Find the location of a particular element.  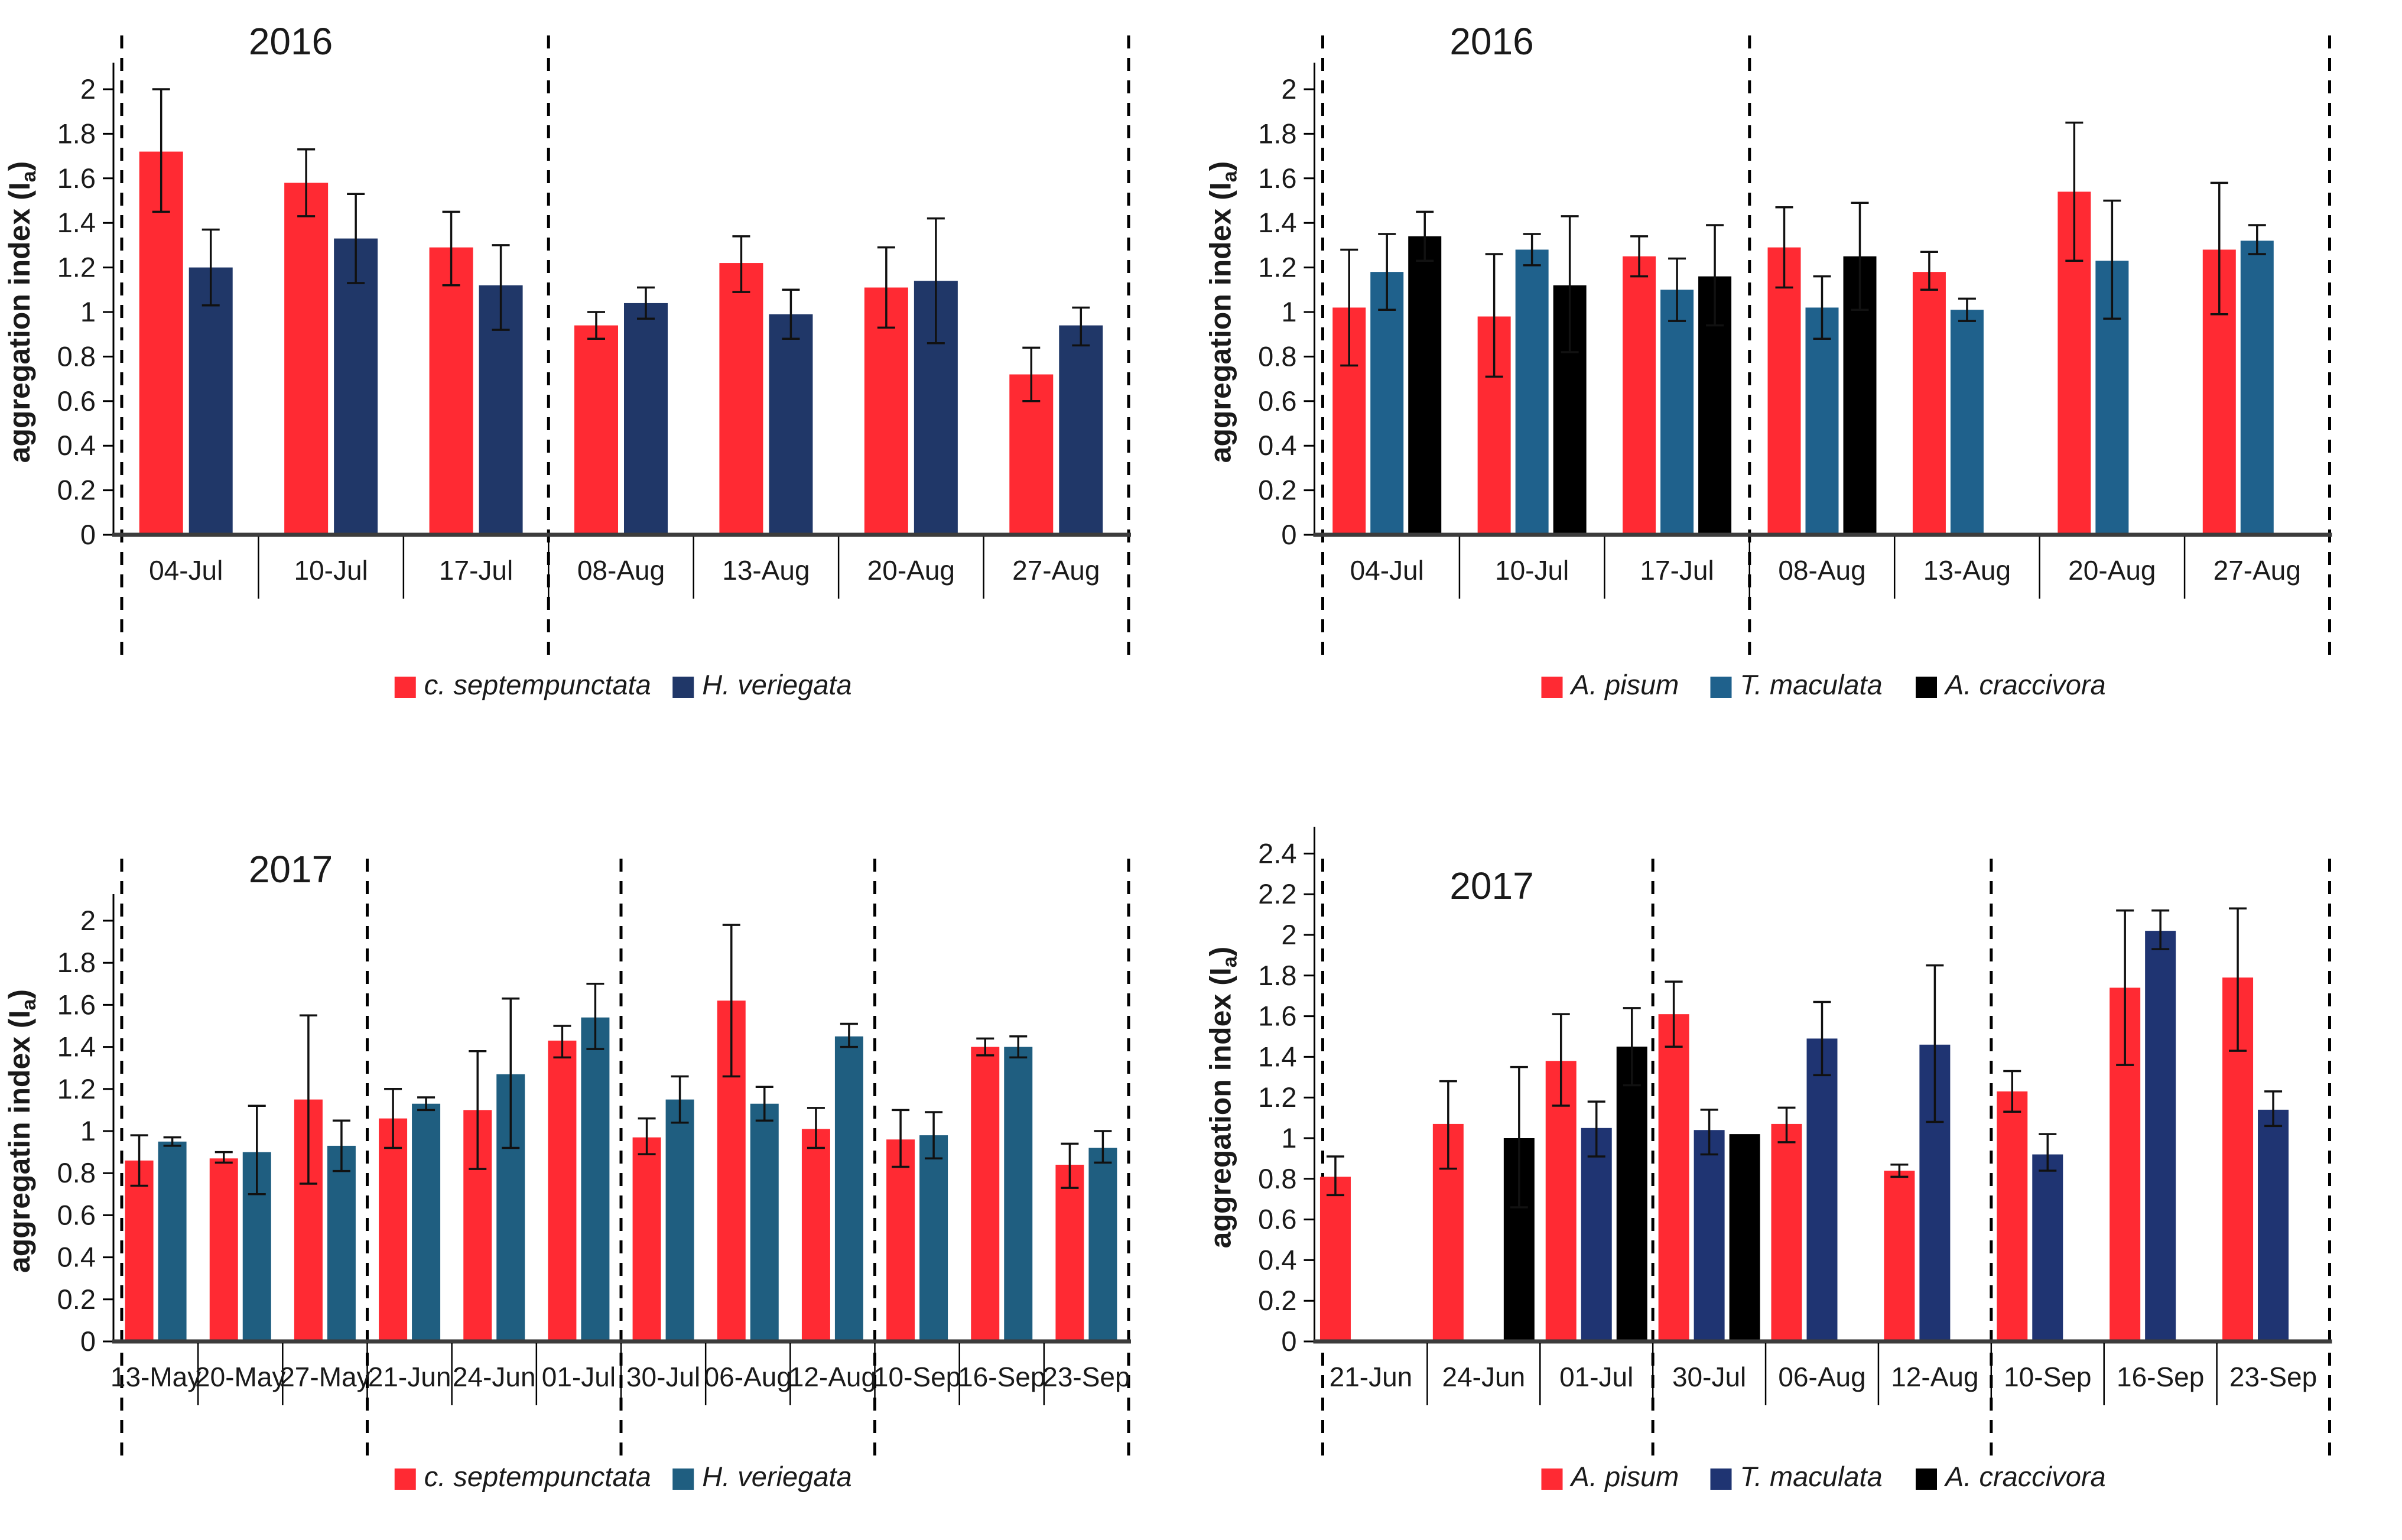

x-category-label: 04-Jul is located at coordinates (186, 570).